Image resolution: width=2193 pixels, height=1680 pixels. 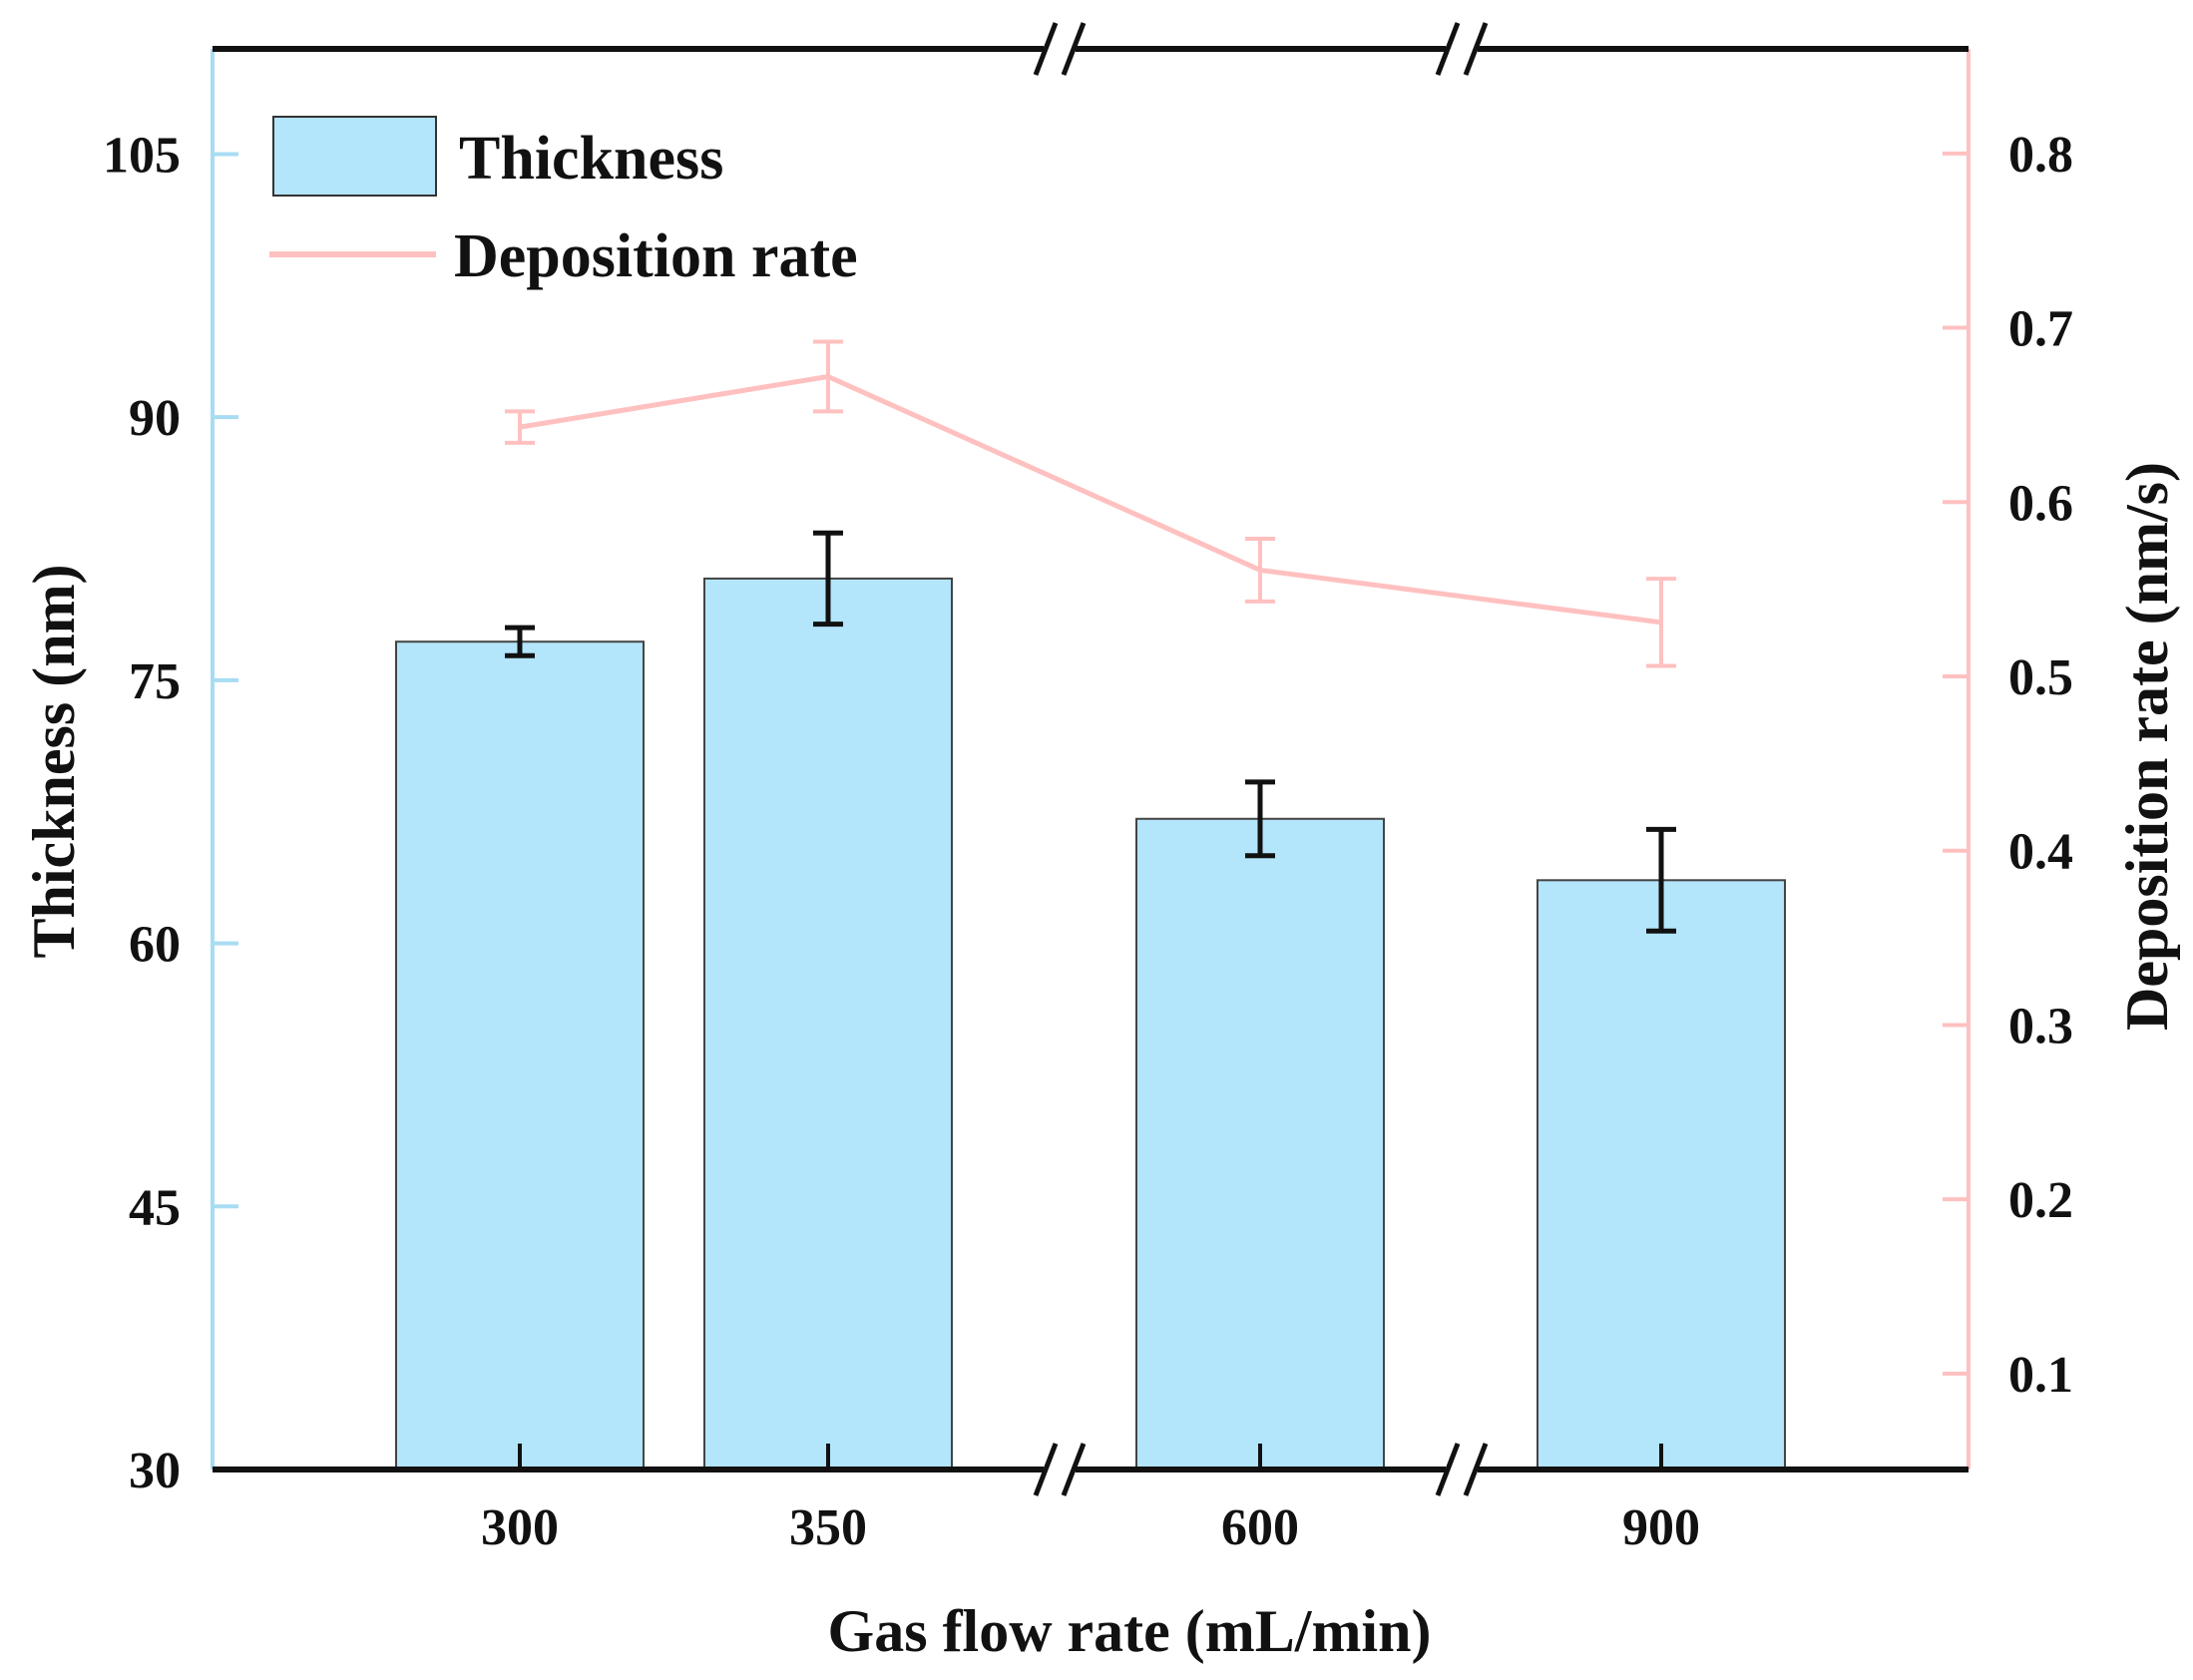 What do you see at coordinates (2040, 852) in the screenshot?
I see `right-tick-label: 0.4` at bounding box center [2040, 852].